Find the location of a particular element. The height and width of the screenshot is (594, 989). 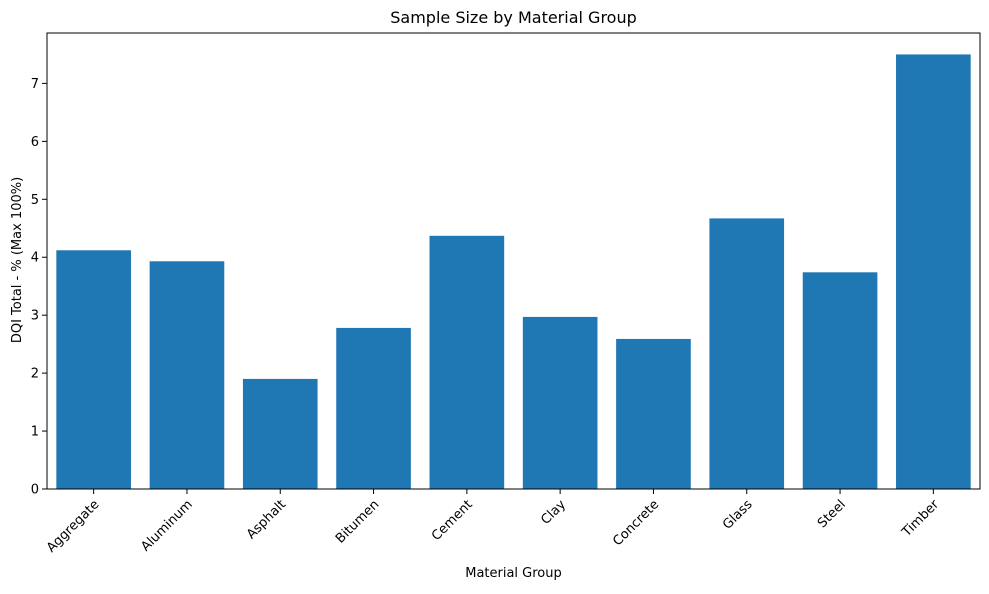

bar-clay is located at coordinates (560, 402).